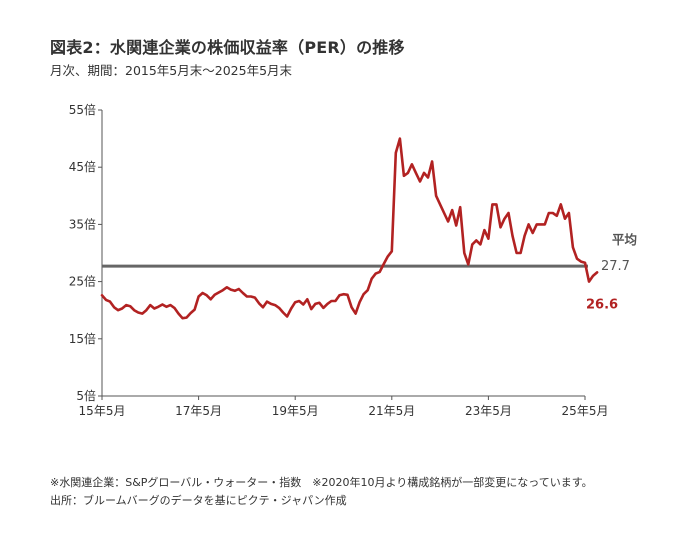 The image size is (683, 544). What do you see at coordinates (102, 411) in the screenshot?
I see `x-tick-label: 15年5月` at bounding box center [102, 411].